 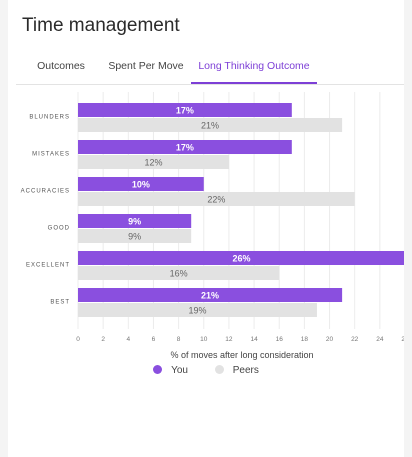 I want to click on x-tick-label: 24, so click(x=380, y=339).